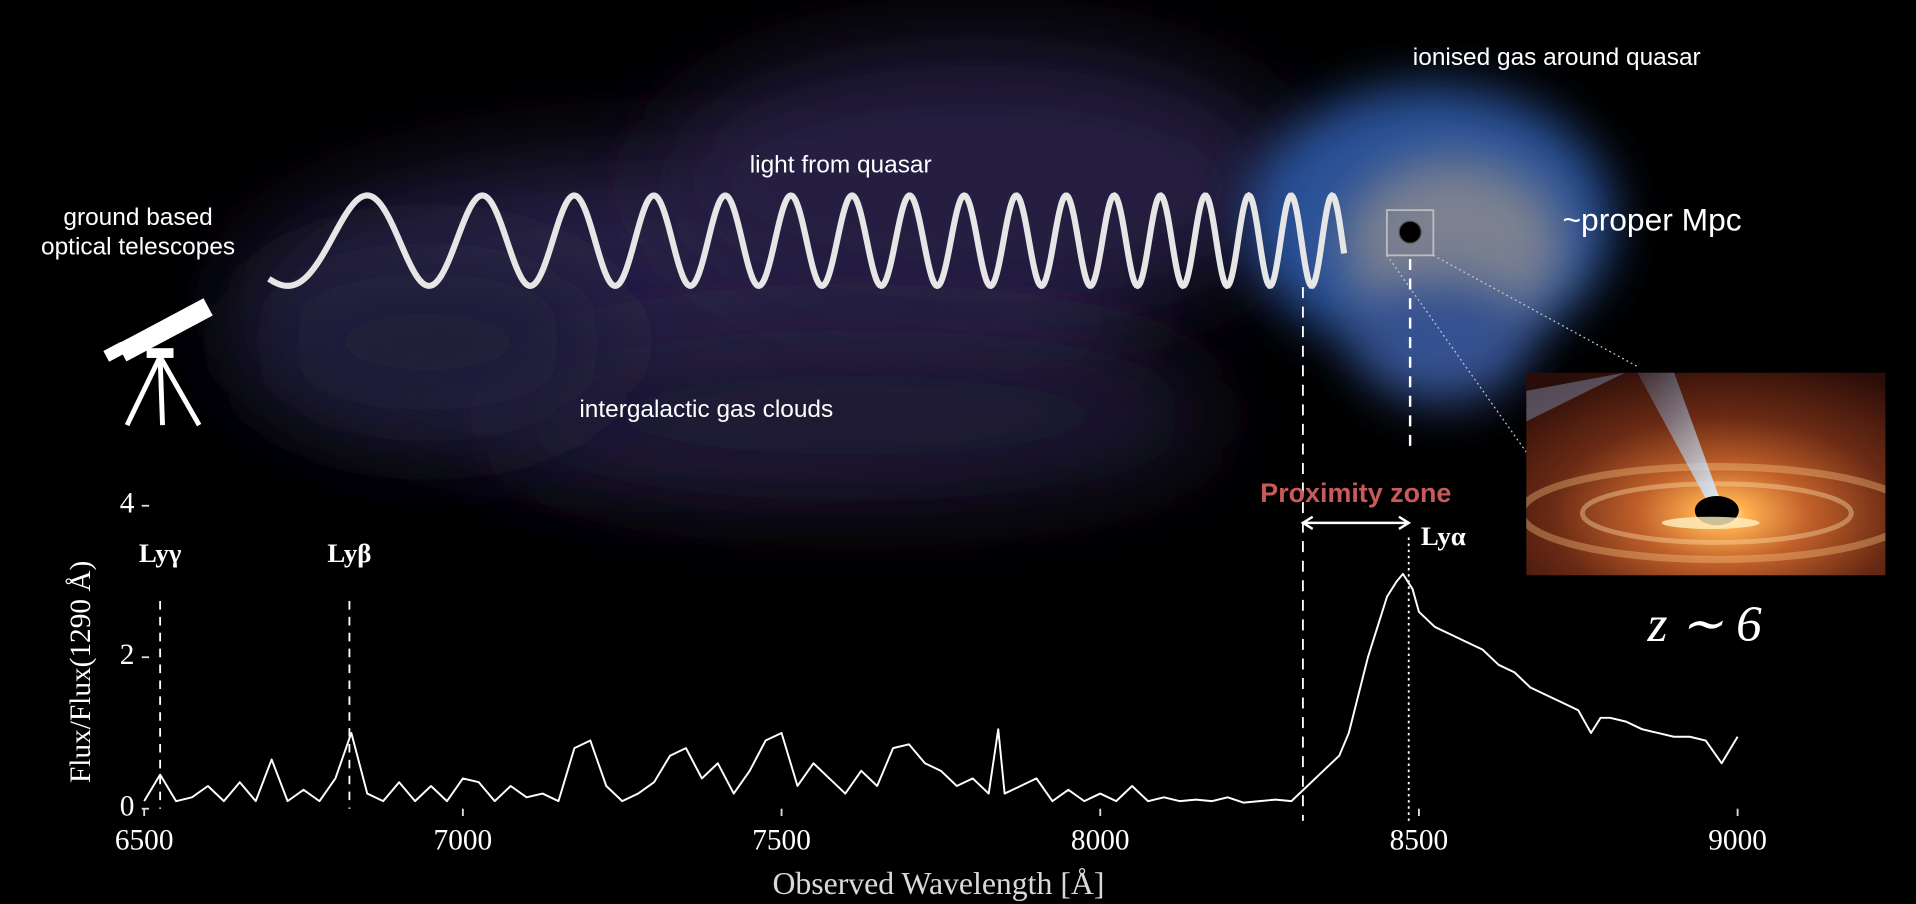  What do you see at coordinates (841, 165) in the screenshot?
I see `annotation: light from quasar` at bounding box center [841, 165].